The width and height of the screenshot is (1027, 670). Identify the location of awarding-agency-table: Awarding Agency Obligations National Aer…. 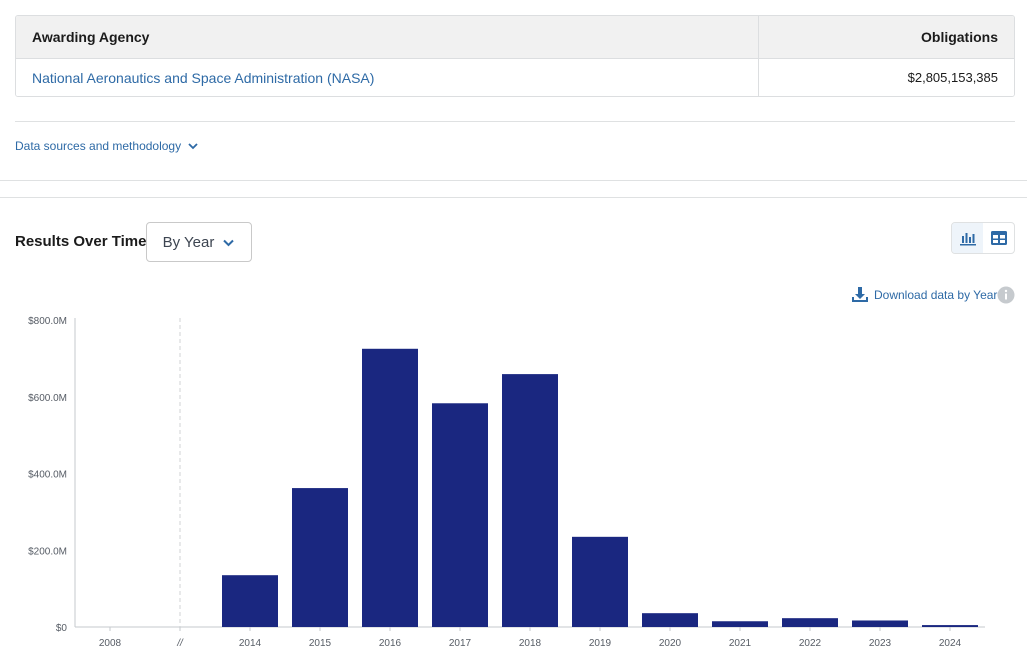
(515, 56).